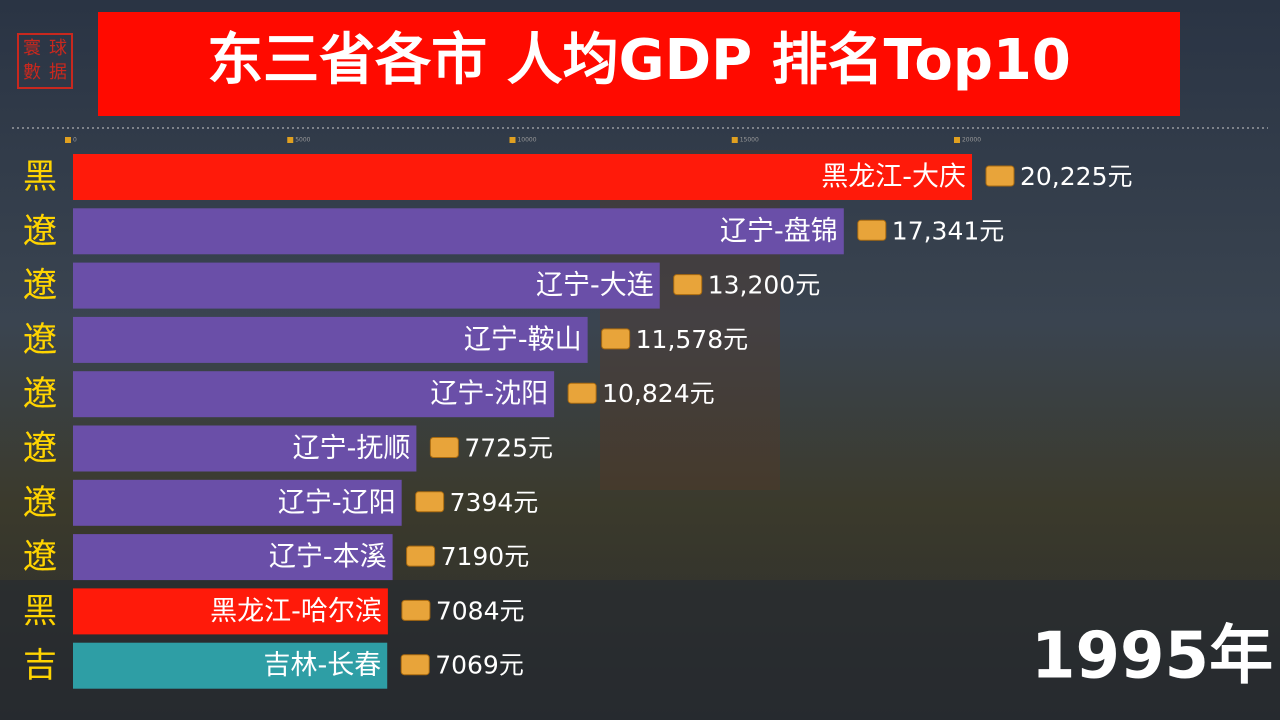  I want to click on period-label: 1995年, so click(1152, 657).